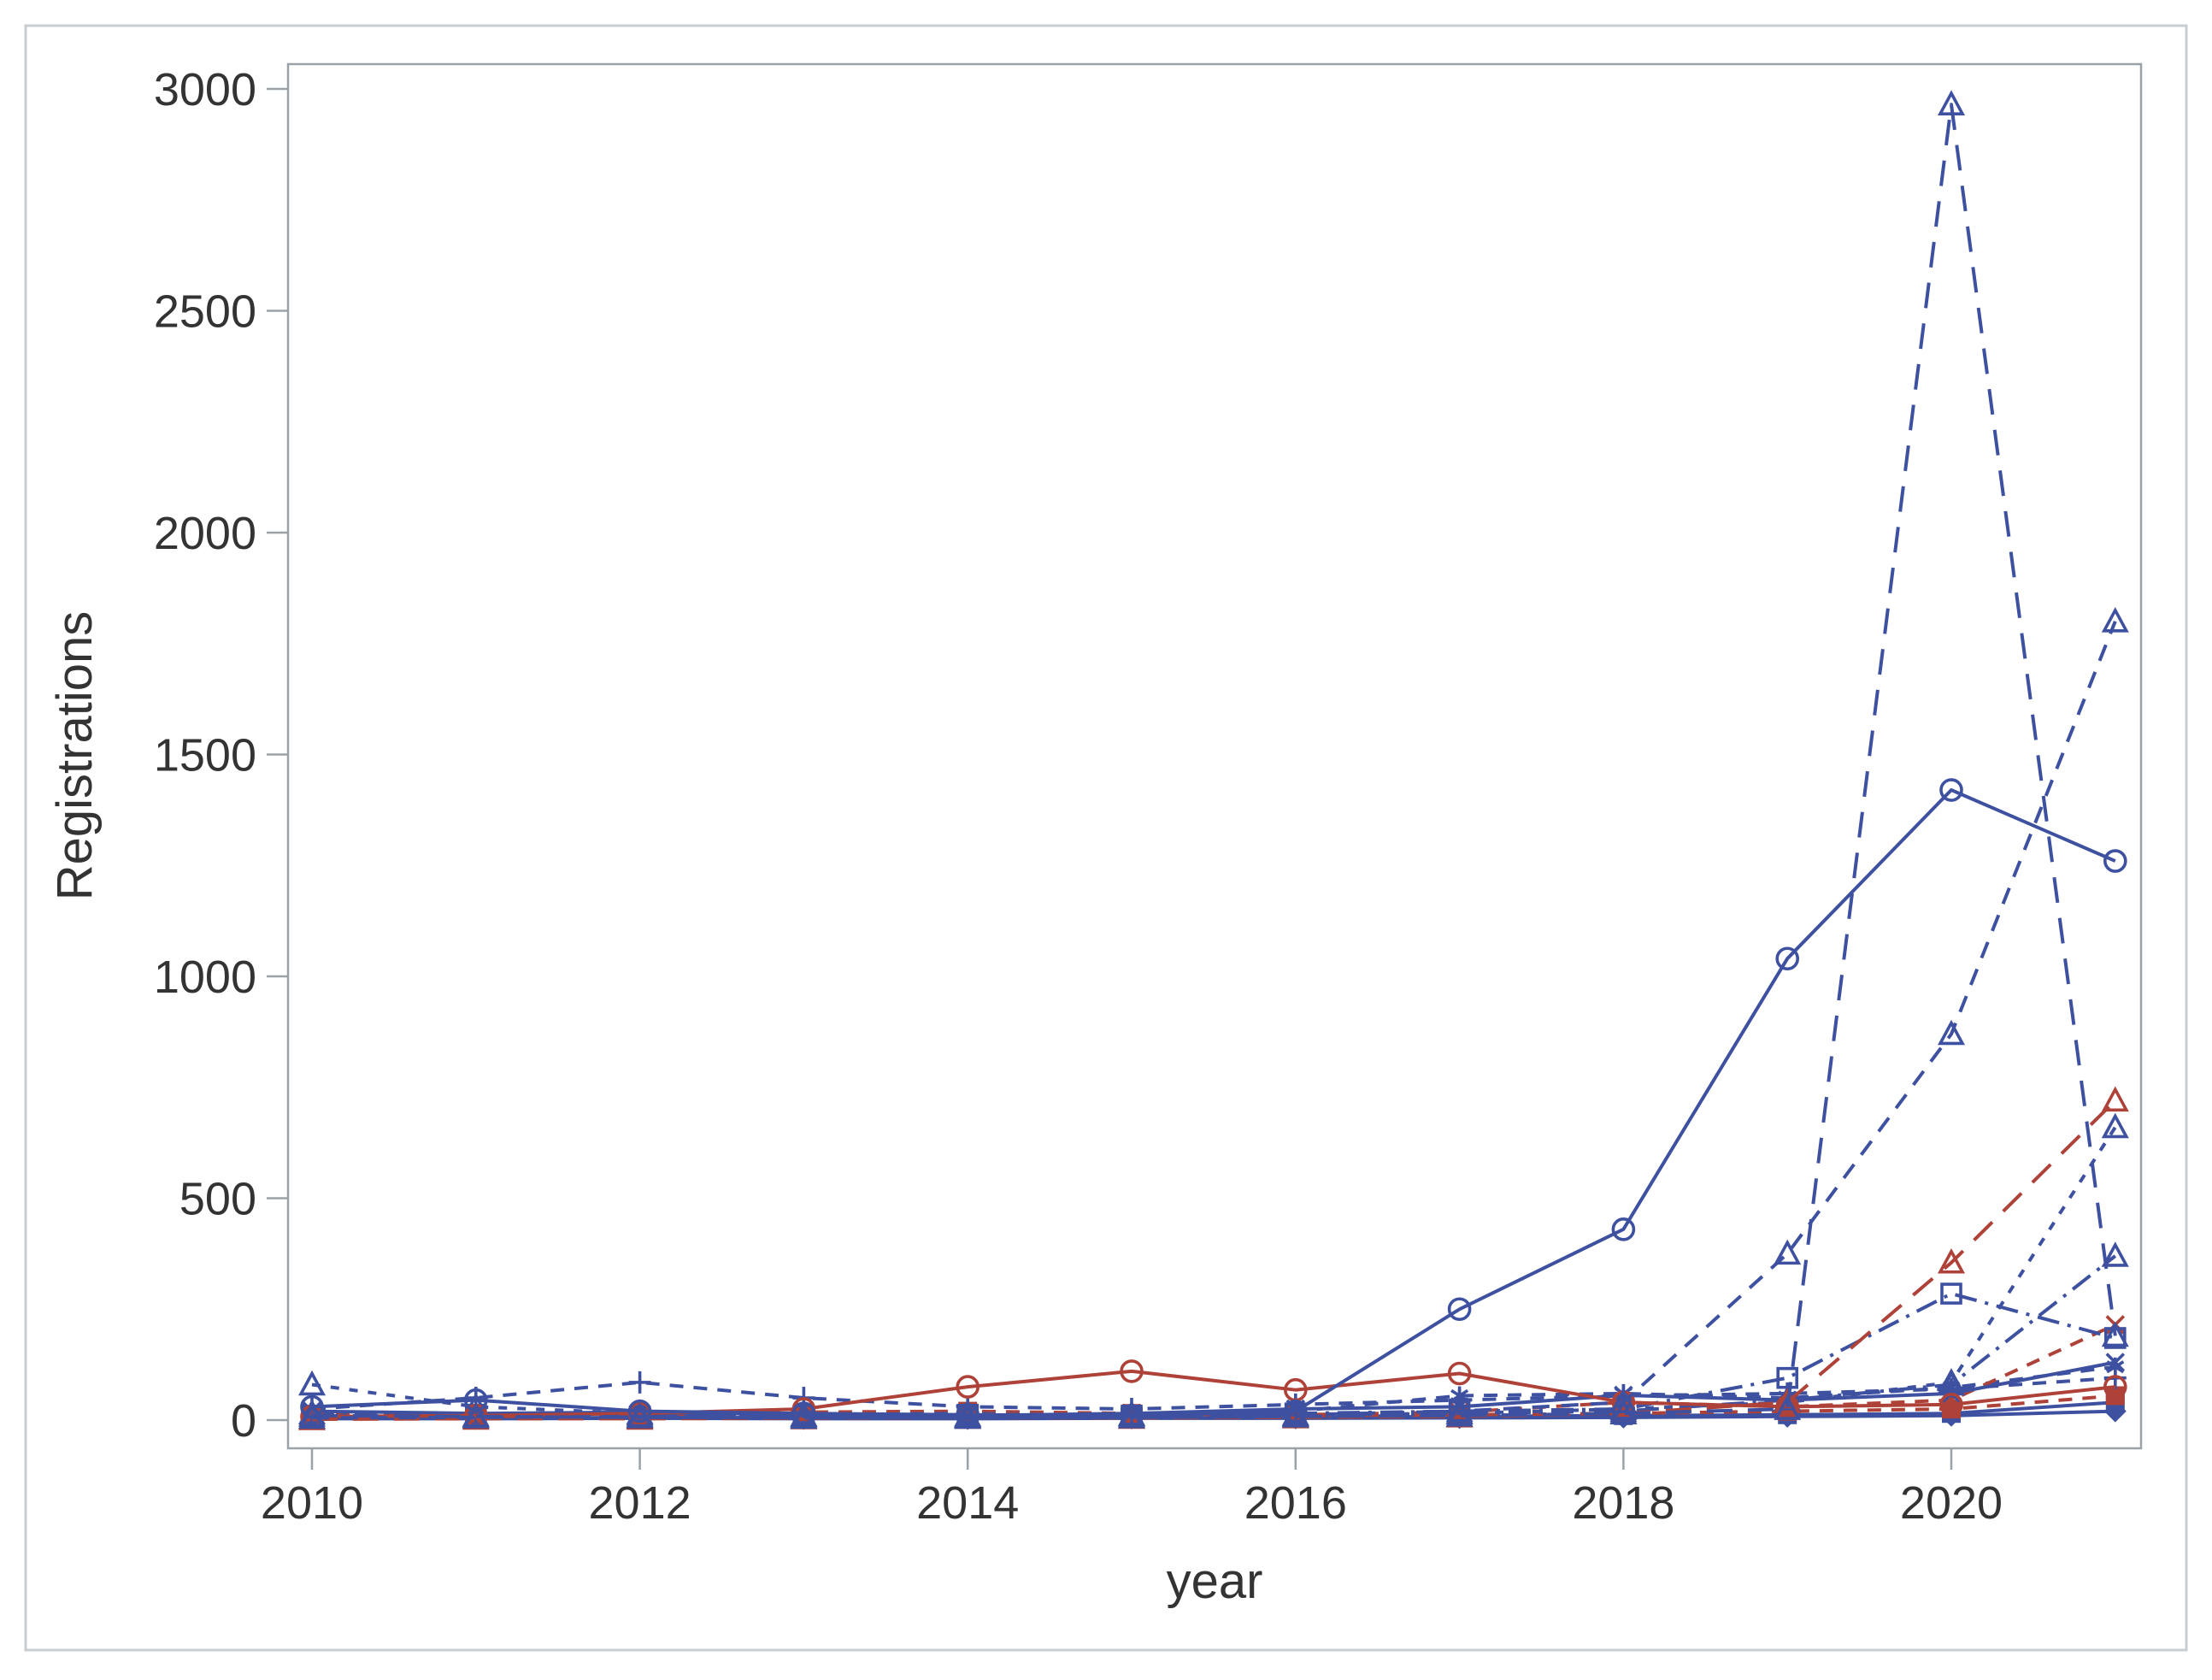  What do you see at coordinates (967, 1503) in the screenshot?
I see `x-tick-label: 2014` at bounding box center [967, 1503].